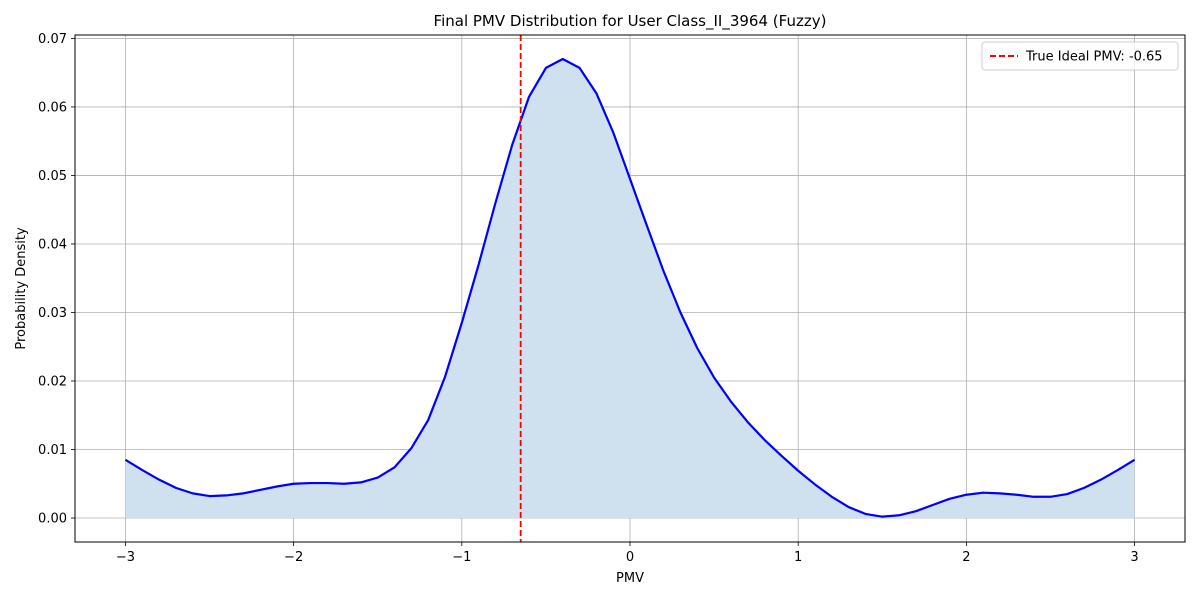 The image size is (1200, 600). I want to click on y-axis-label: Probability Density, so click(21, 288).